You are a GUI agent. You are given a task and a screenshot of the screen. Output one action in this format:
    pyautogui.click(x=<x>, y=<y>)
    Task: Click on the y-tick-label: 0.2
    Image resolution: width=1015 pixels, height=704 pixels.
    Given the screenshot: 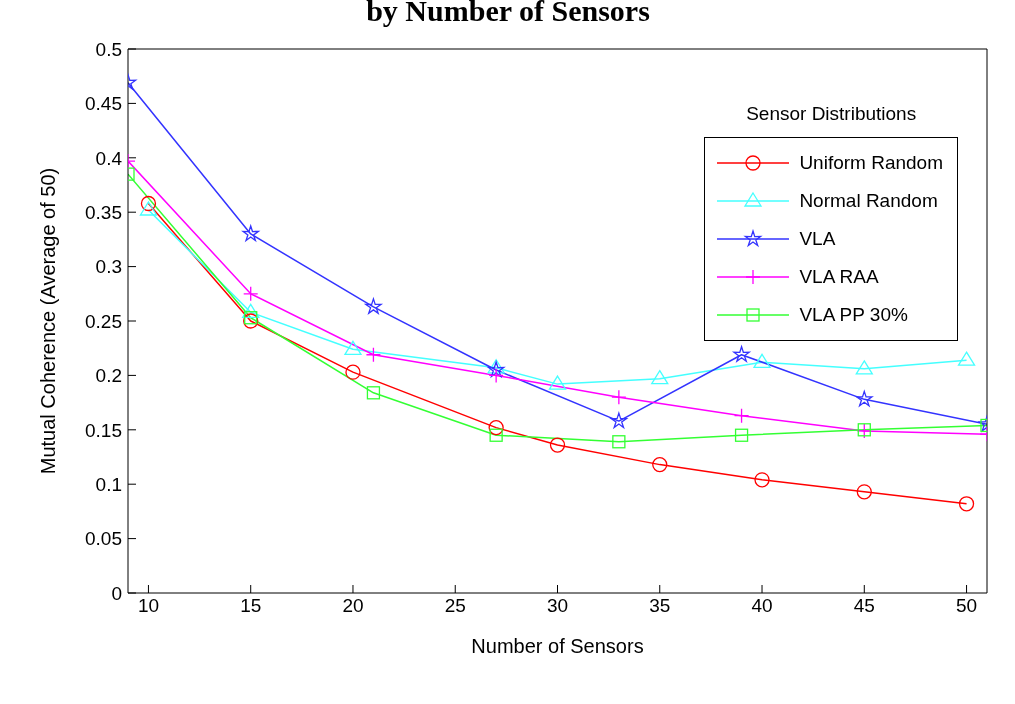 What is the action you would take?
    pyautogui.click(x=108, y=376)
    